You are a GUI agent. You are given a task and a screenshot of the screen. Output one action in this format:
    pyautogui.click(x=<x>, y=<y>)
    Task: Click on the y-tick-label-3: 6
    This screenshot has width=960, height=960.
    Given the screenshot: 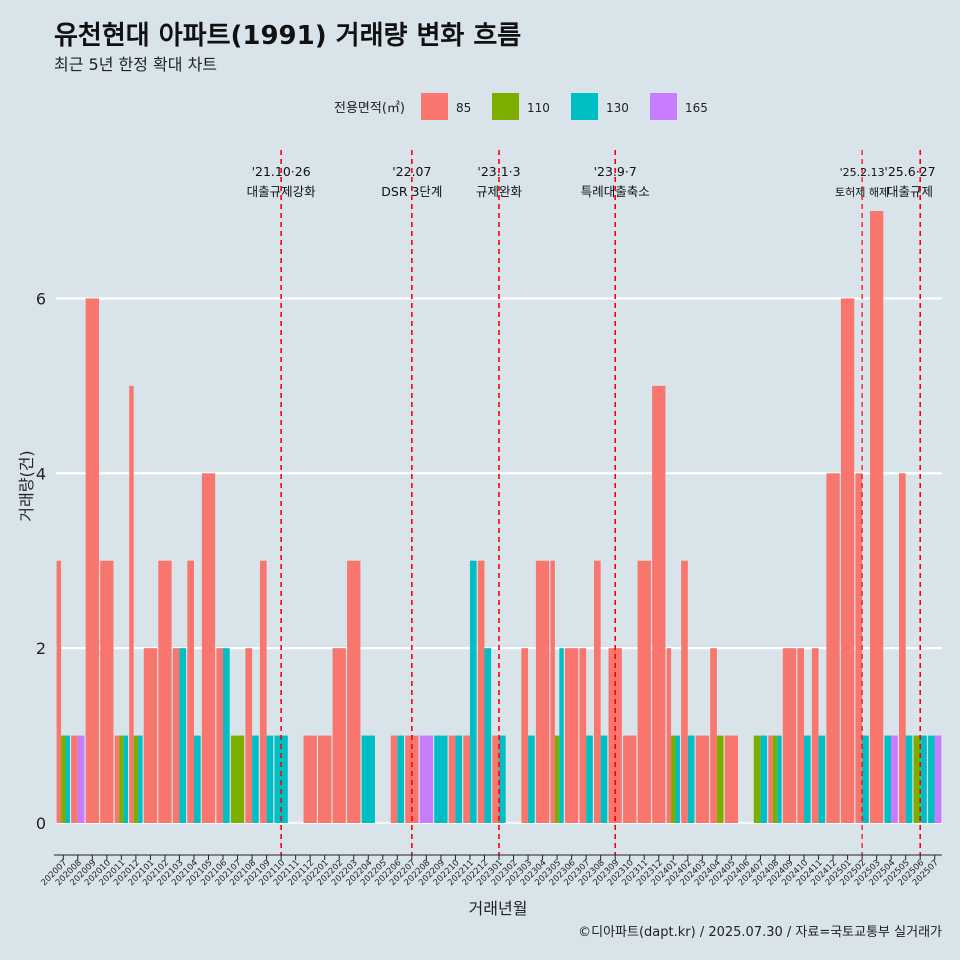 What is the action you would take?
    pyautogui.click(x=41, y=298)
    